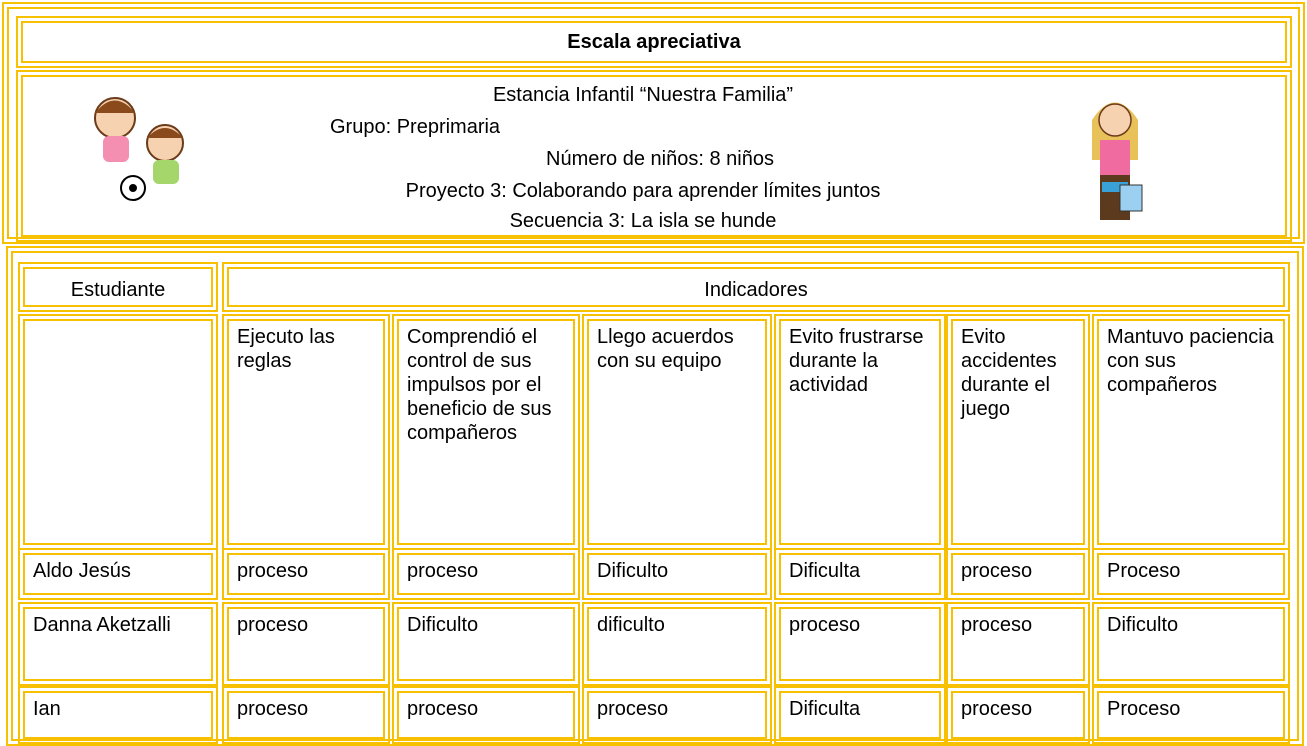  Describe the element at coordinates (1117, 161) in the screenshot. I see `teacher-illustration` at that location.